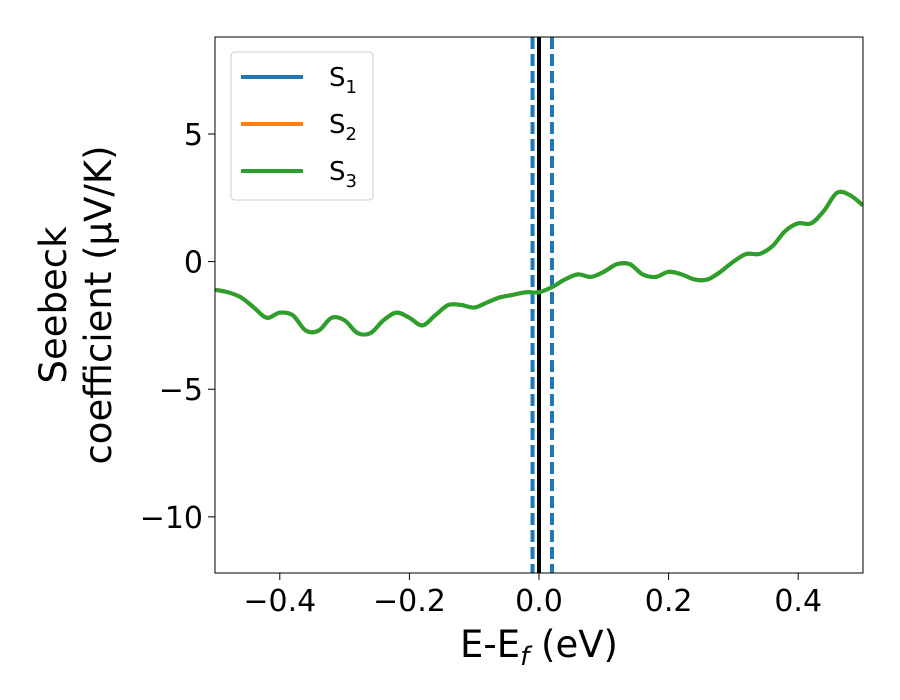 The image size is (900, 700). Describe the element at coordinates (542, 305) in the screenshot. I see `reference-lines` at that location.